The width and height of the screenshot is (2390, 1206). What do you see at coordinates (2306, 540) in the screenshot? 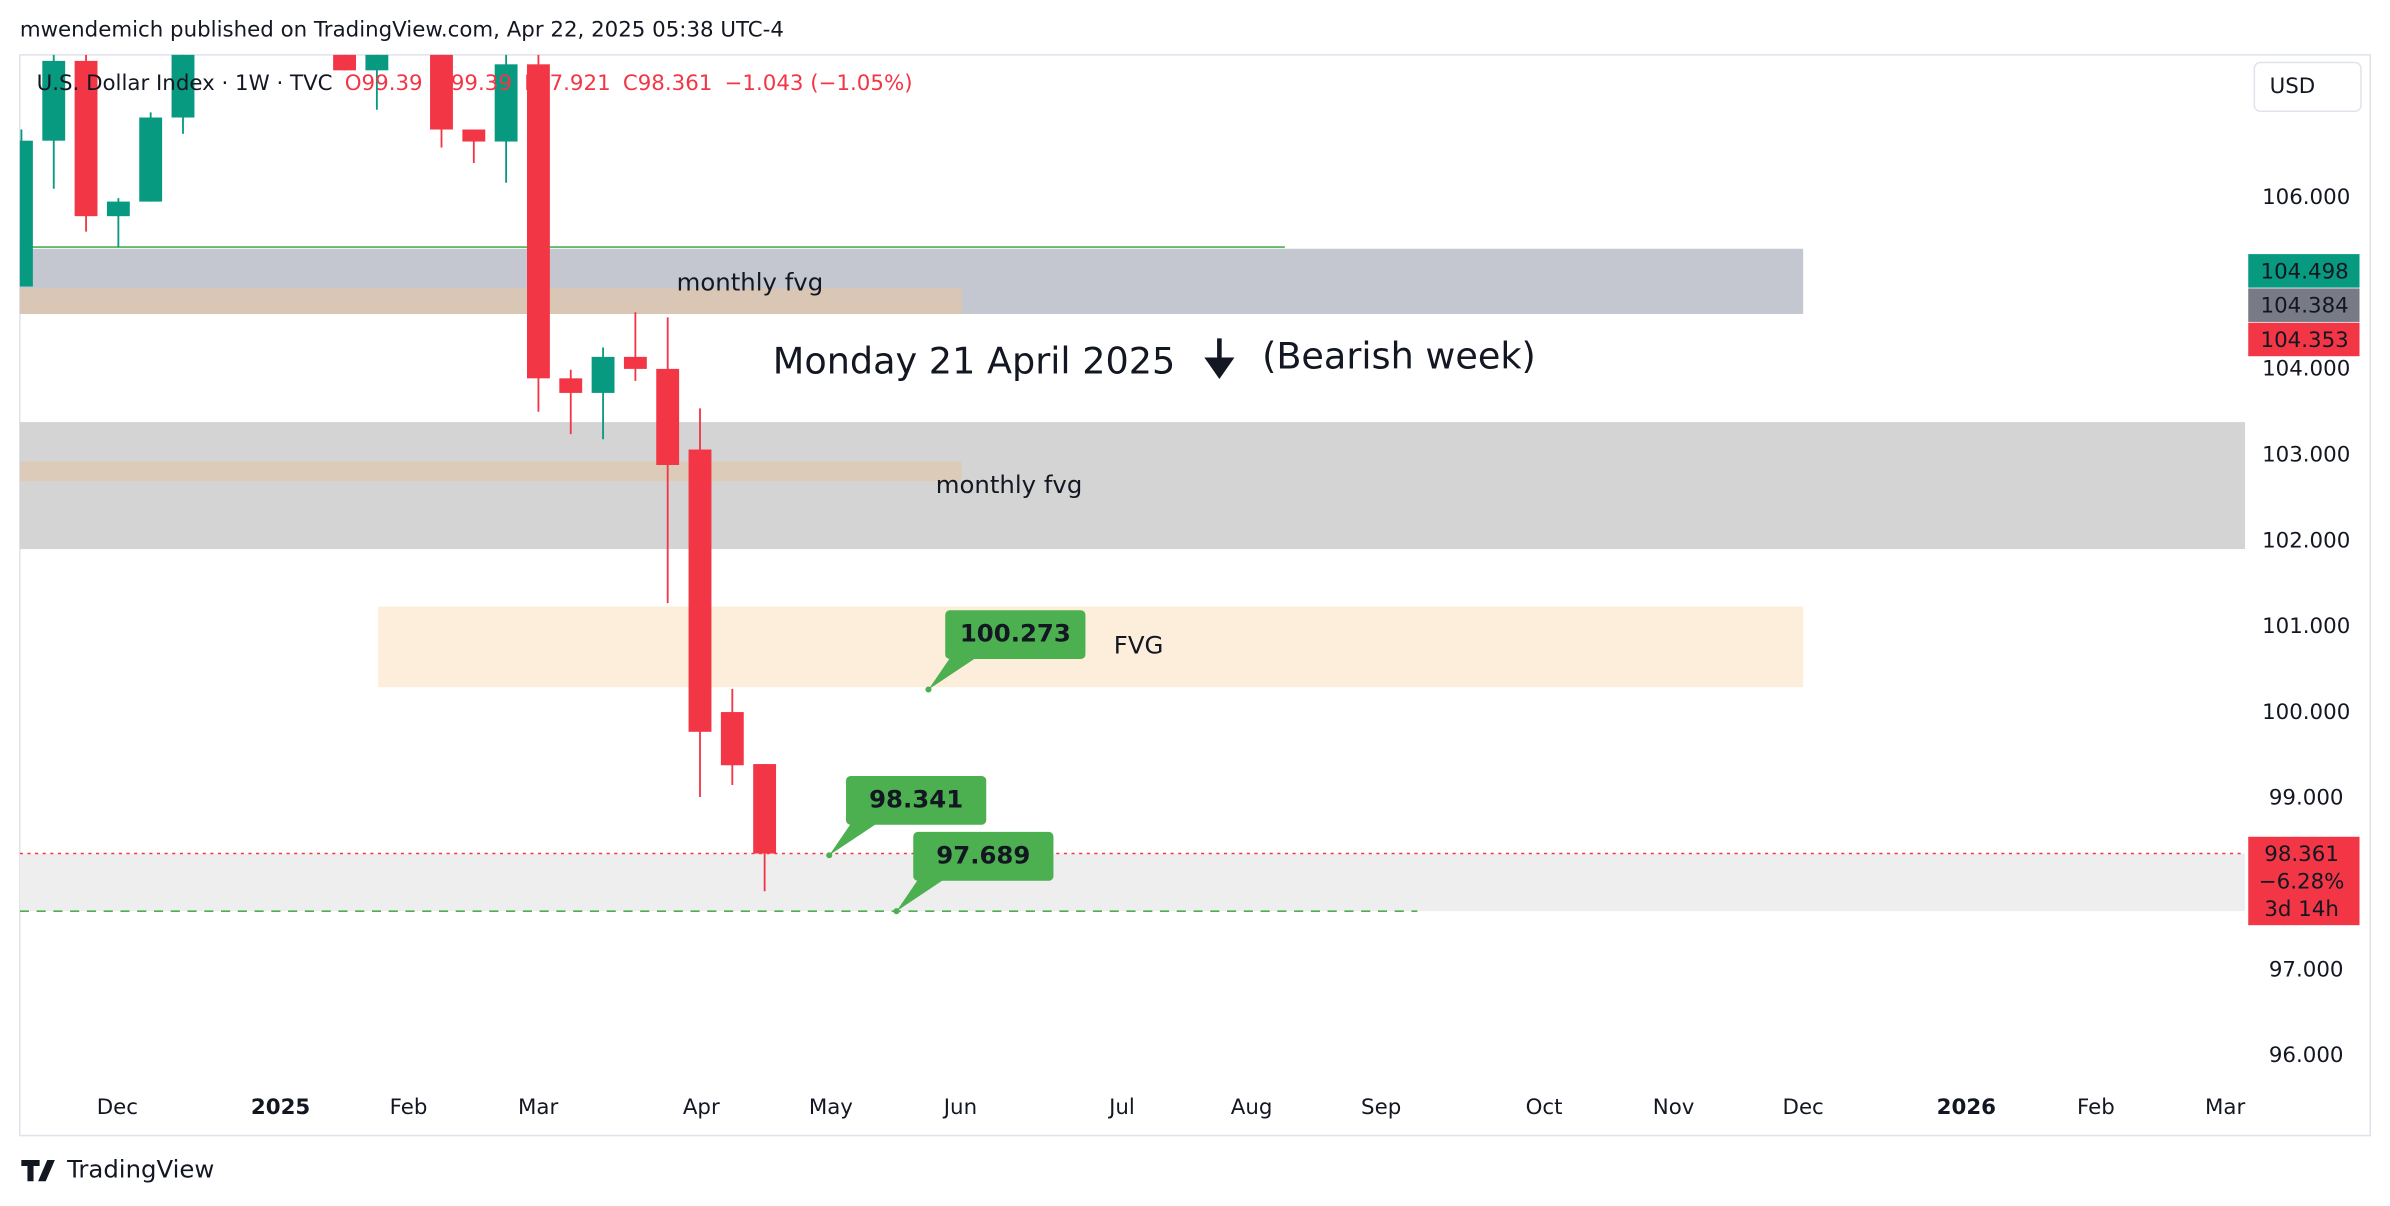
I see `y-tick-label: 102.000` at bounding box center [2306, 540].